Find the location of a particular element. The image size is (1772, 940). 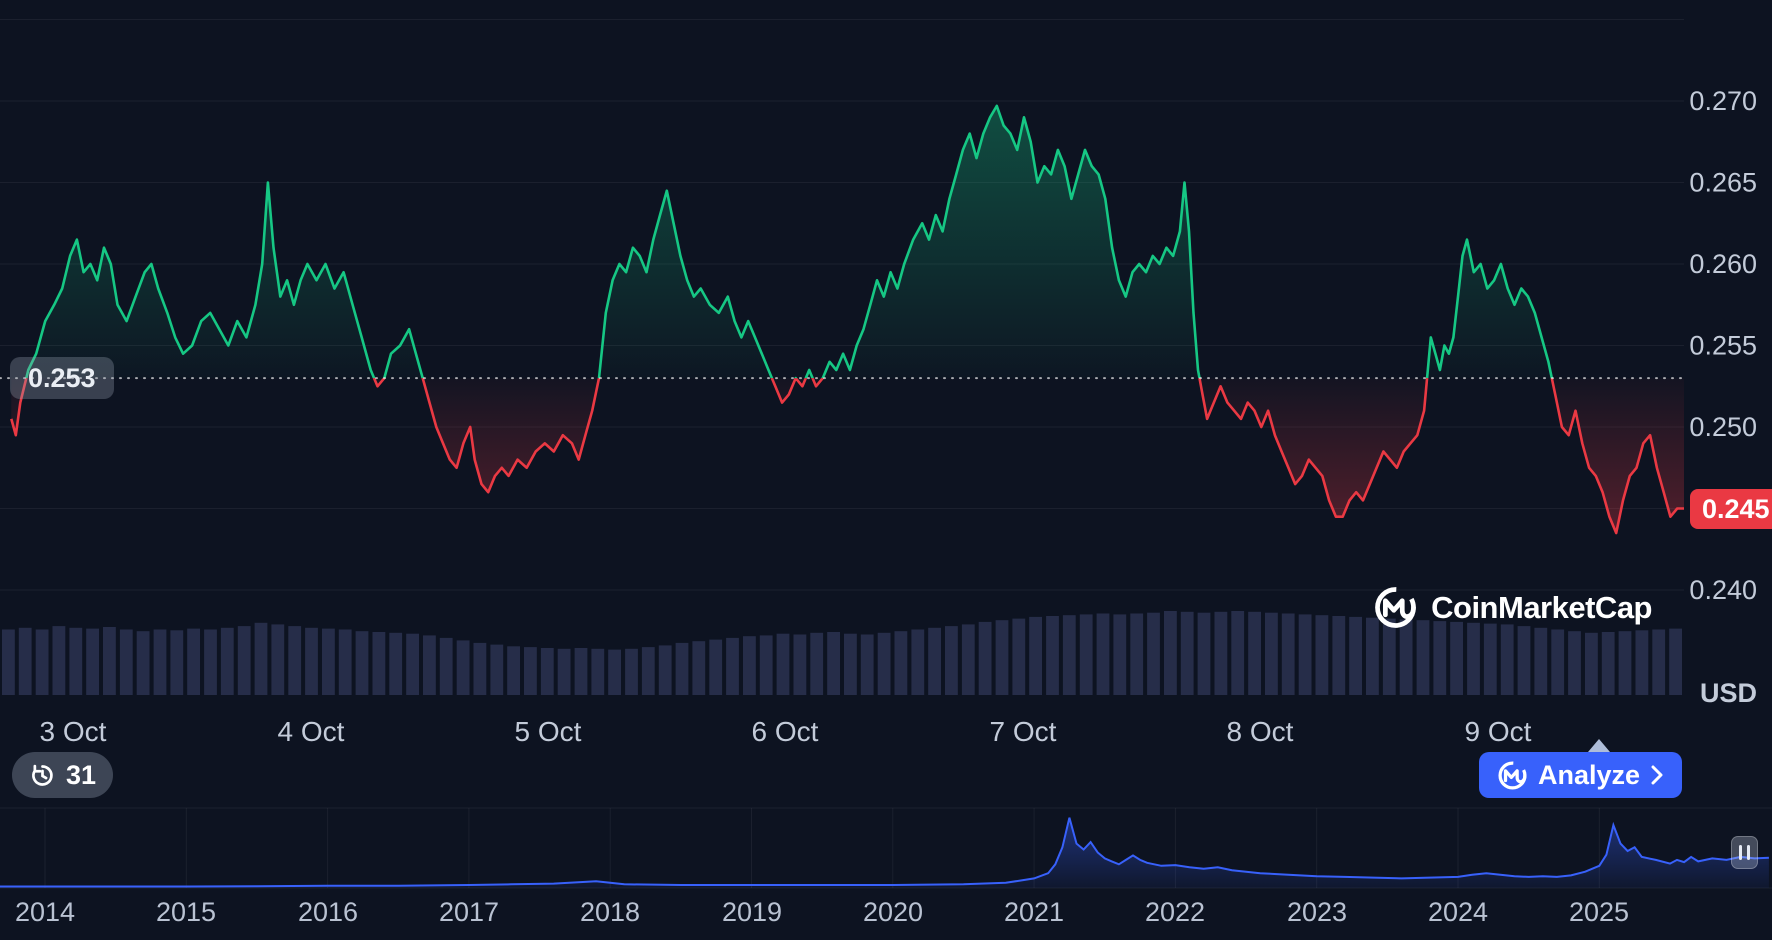

y-axis-label: 0.250 is located at coordinates (1723, 427).